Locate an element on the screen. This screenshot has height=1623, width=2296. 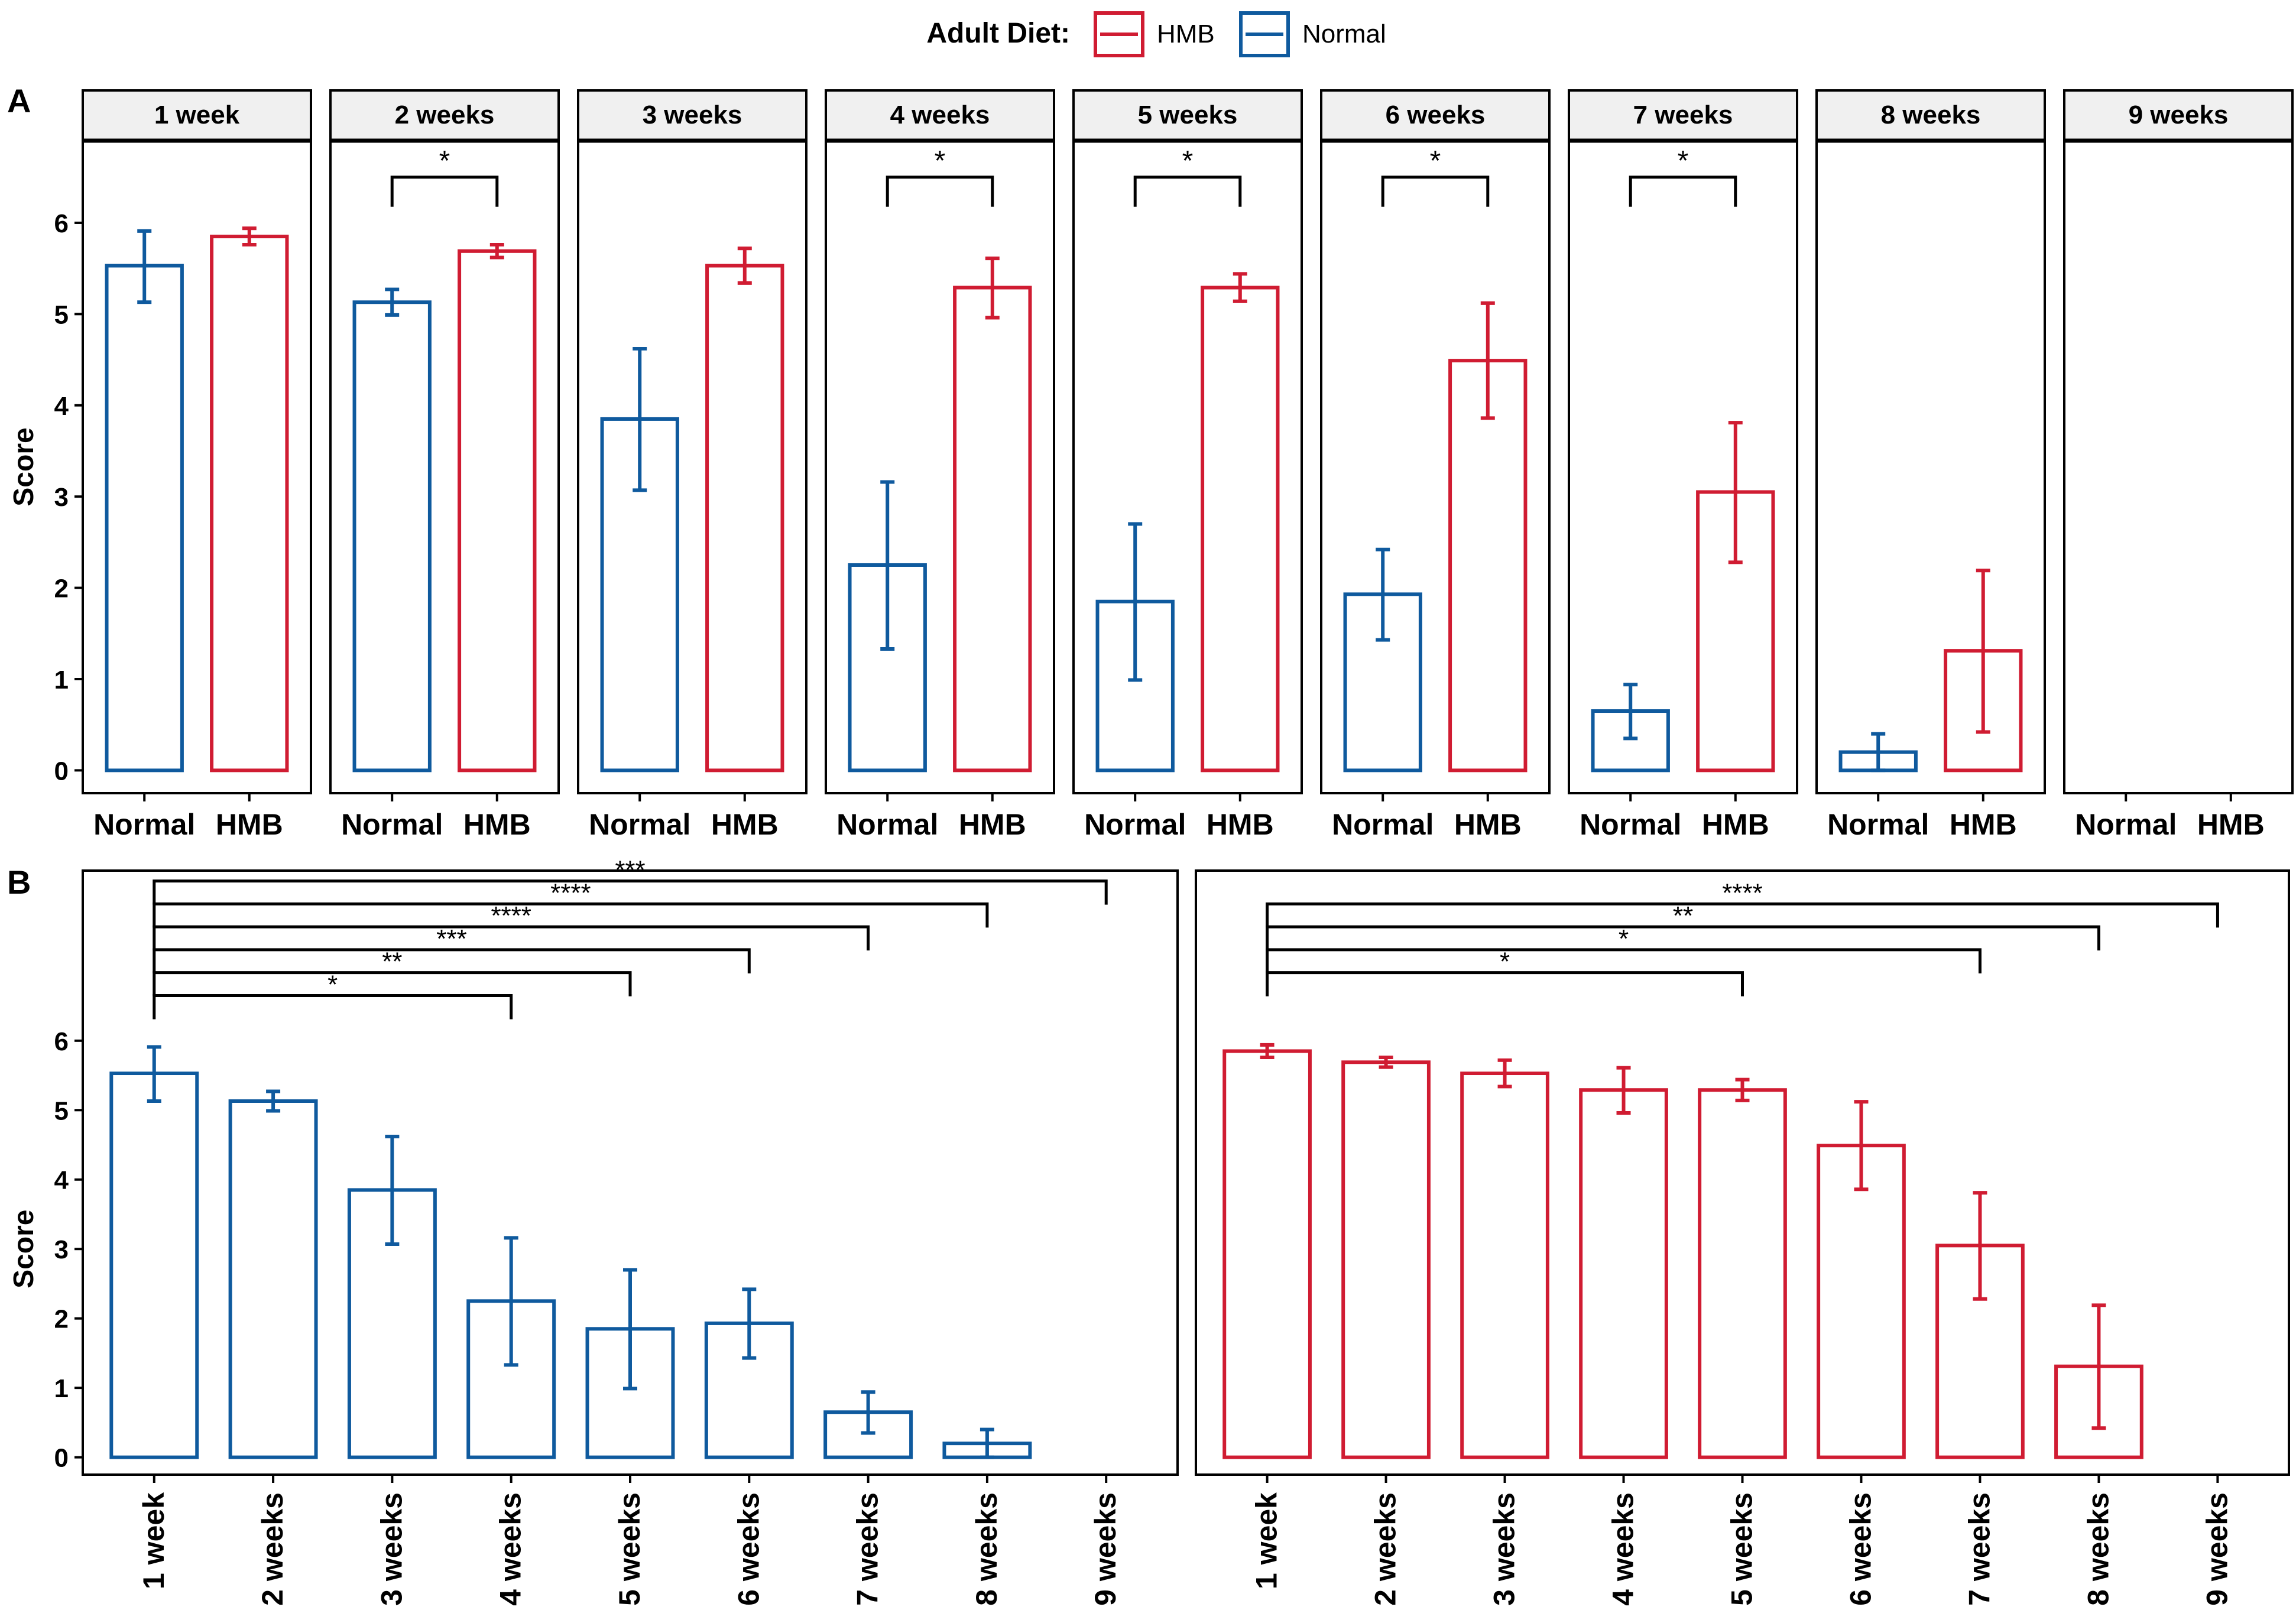
panel-b-ytick-label: 6 is located at coordinates (61, 1041).